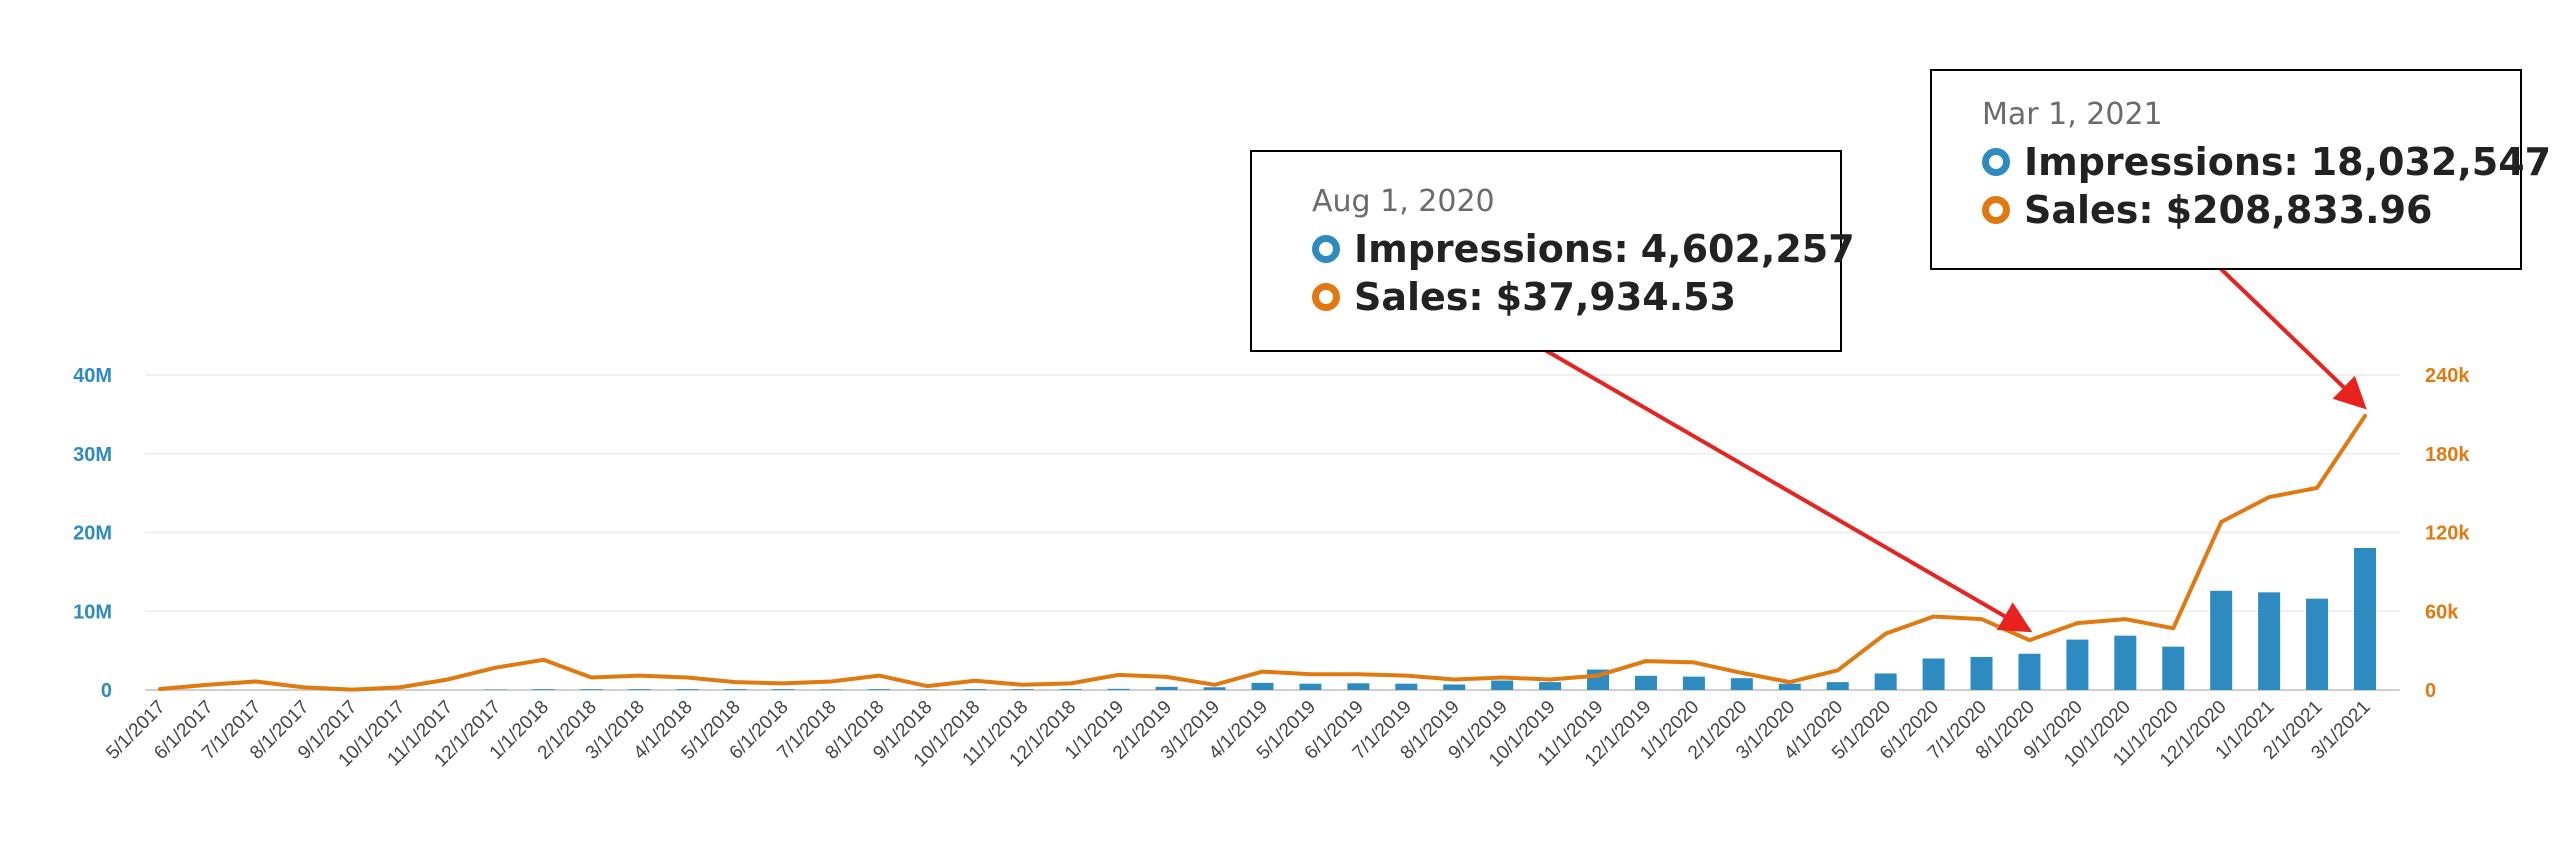 This screenshot has height=846, width=2560. Describe the element at coordinates (92, 455) in the screenshot. I see `y-left-tick-label: 30M` at that location.